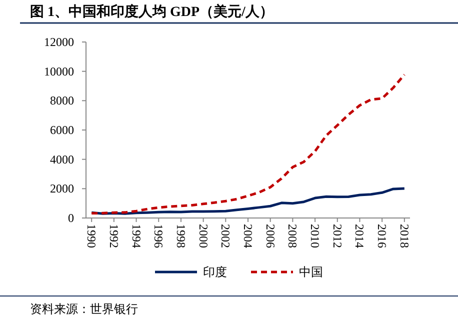  Describe the element at coordinates (113, 236) in the screenshot. I see `x-tick-label: 1992` at that location.